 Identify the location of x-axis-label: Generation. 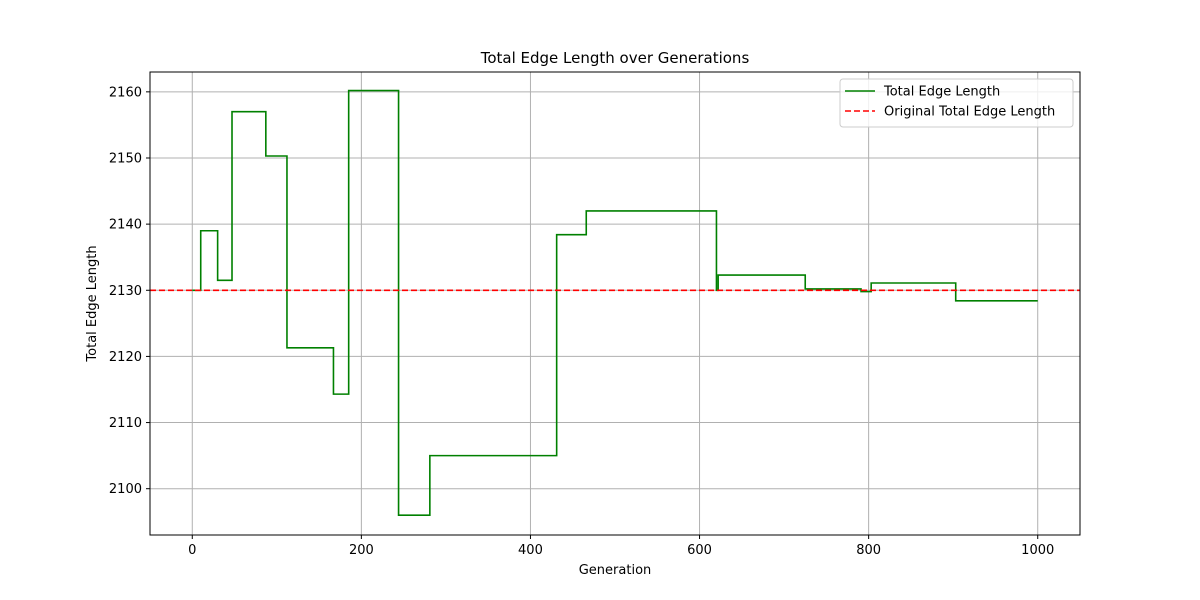
(615, 570).